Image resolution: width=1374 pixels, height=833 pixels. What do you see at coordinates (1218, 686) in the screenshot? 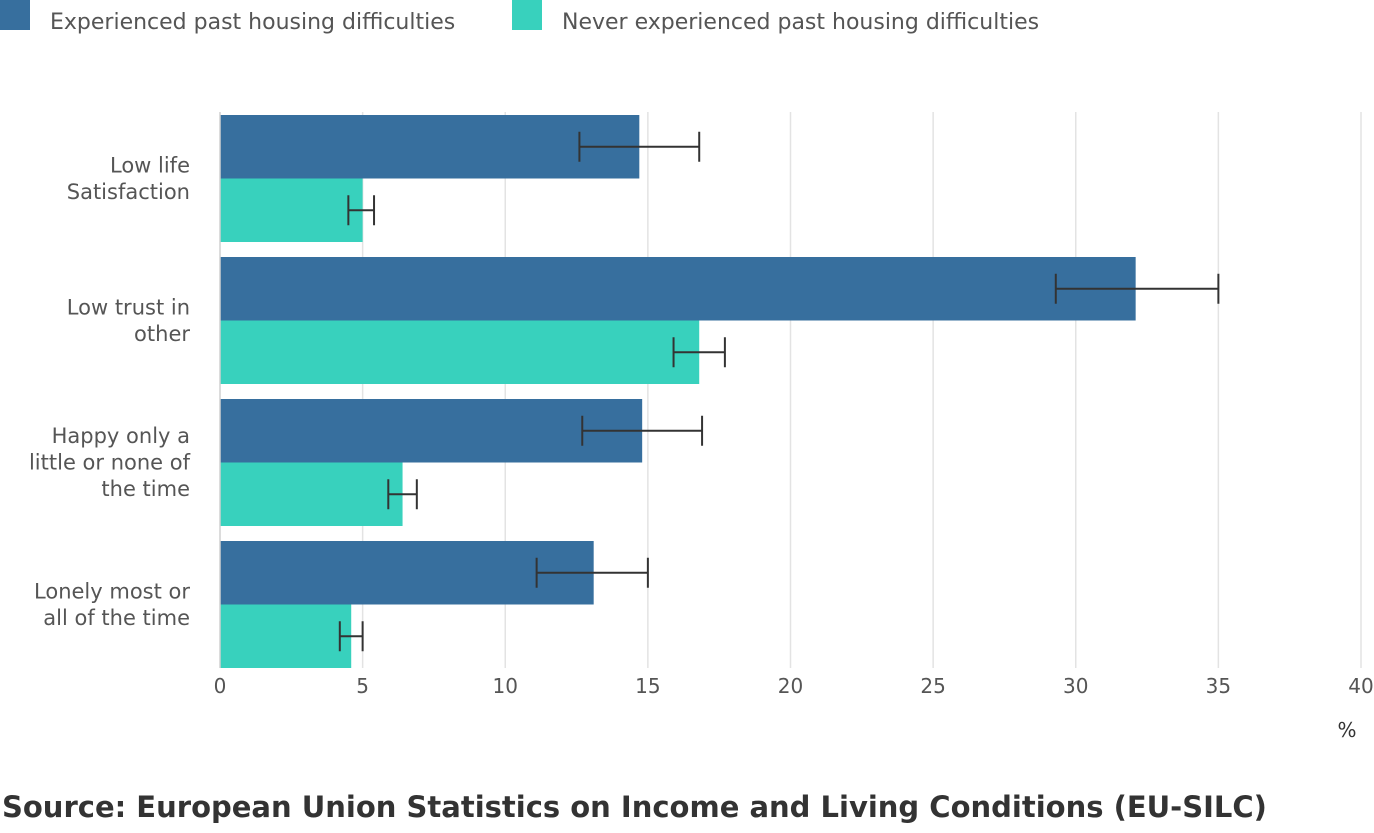
I see `x-tick-label: 35` at bounding box center [1218, 686].